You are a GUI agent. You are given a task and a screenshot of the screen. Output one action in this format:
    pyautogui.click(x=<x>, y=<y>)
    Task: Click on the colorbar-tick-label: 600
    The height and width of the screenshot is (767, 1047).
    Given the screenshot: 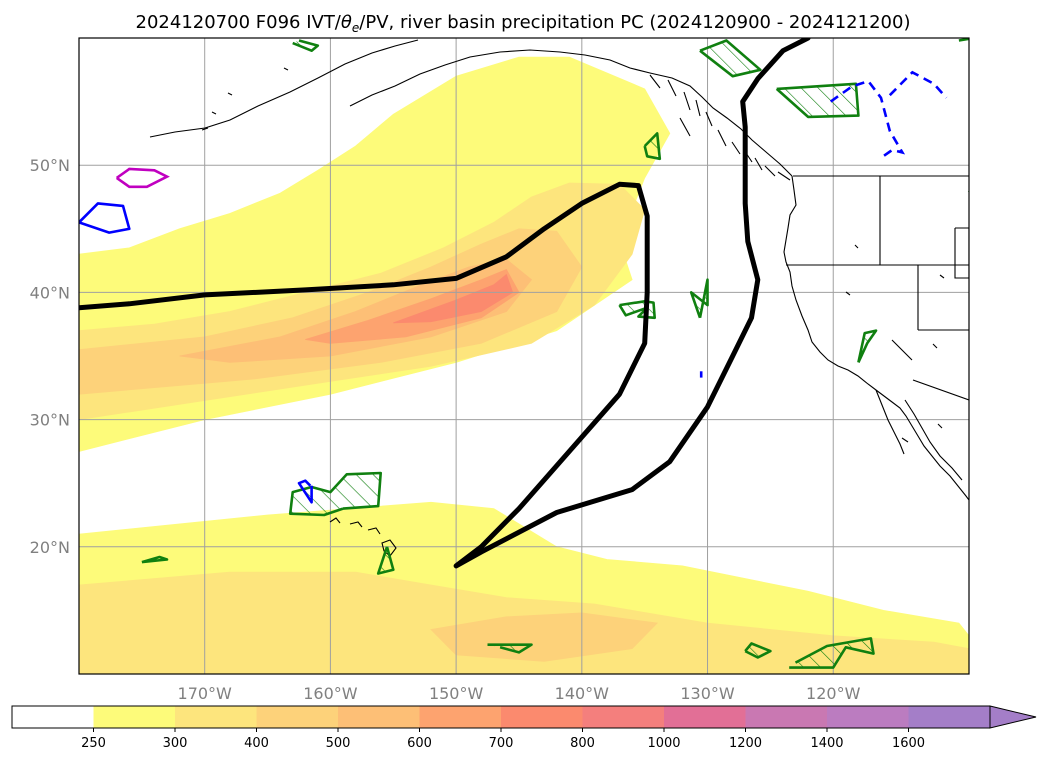 What is the action you would take?
    pyautogui.click(x=419, y=743)
    